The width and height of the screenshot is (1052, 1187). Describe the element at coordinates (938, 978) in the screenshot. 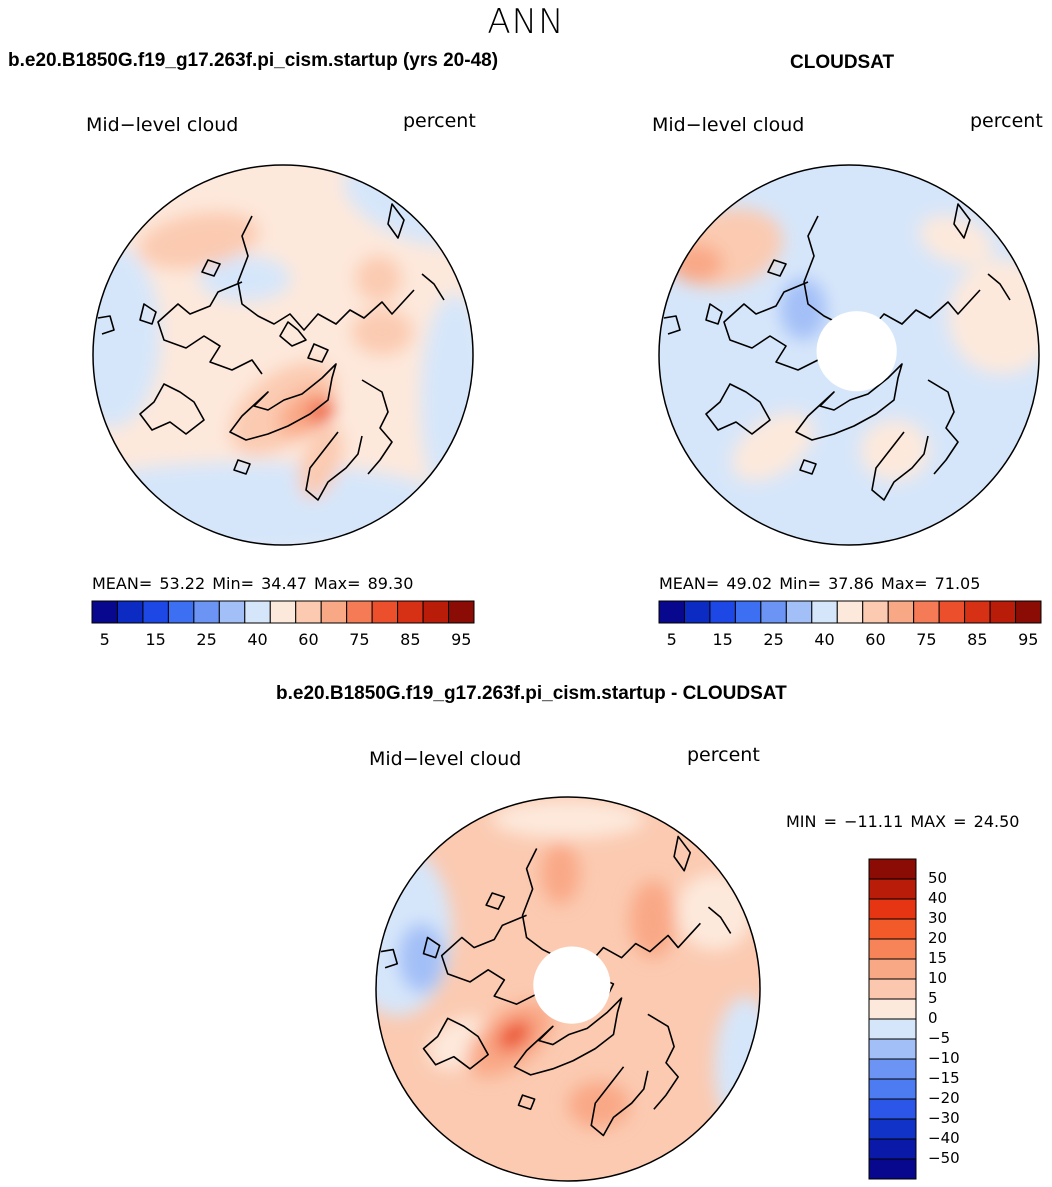

I see `panel-3-colorbar-label: 10` at that location.